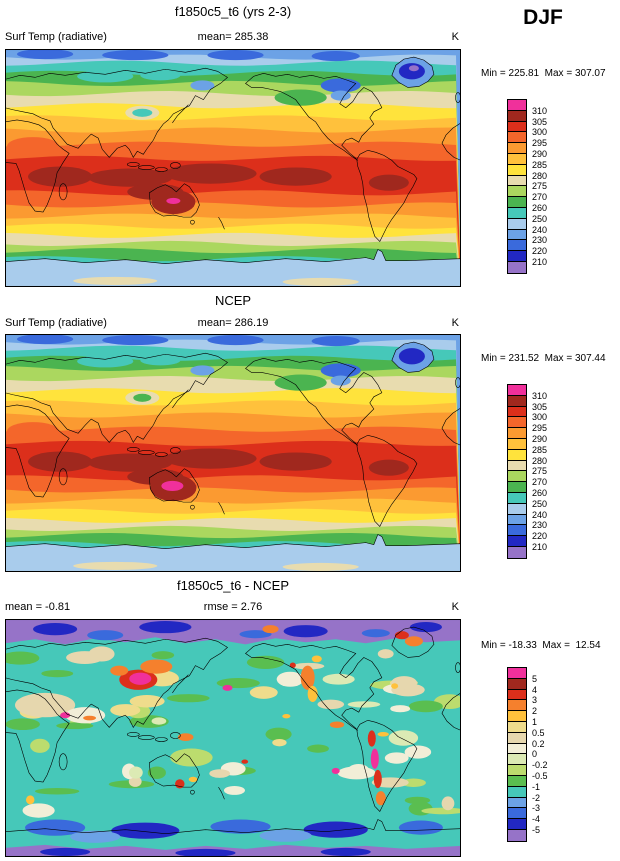 The width and height of the screenshot is (620, 861). What do you see at coordinates (540, 262) in the screenshot?
I see `colorbar-label: 210` at bounding box center [540, 262].